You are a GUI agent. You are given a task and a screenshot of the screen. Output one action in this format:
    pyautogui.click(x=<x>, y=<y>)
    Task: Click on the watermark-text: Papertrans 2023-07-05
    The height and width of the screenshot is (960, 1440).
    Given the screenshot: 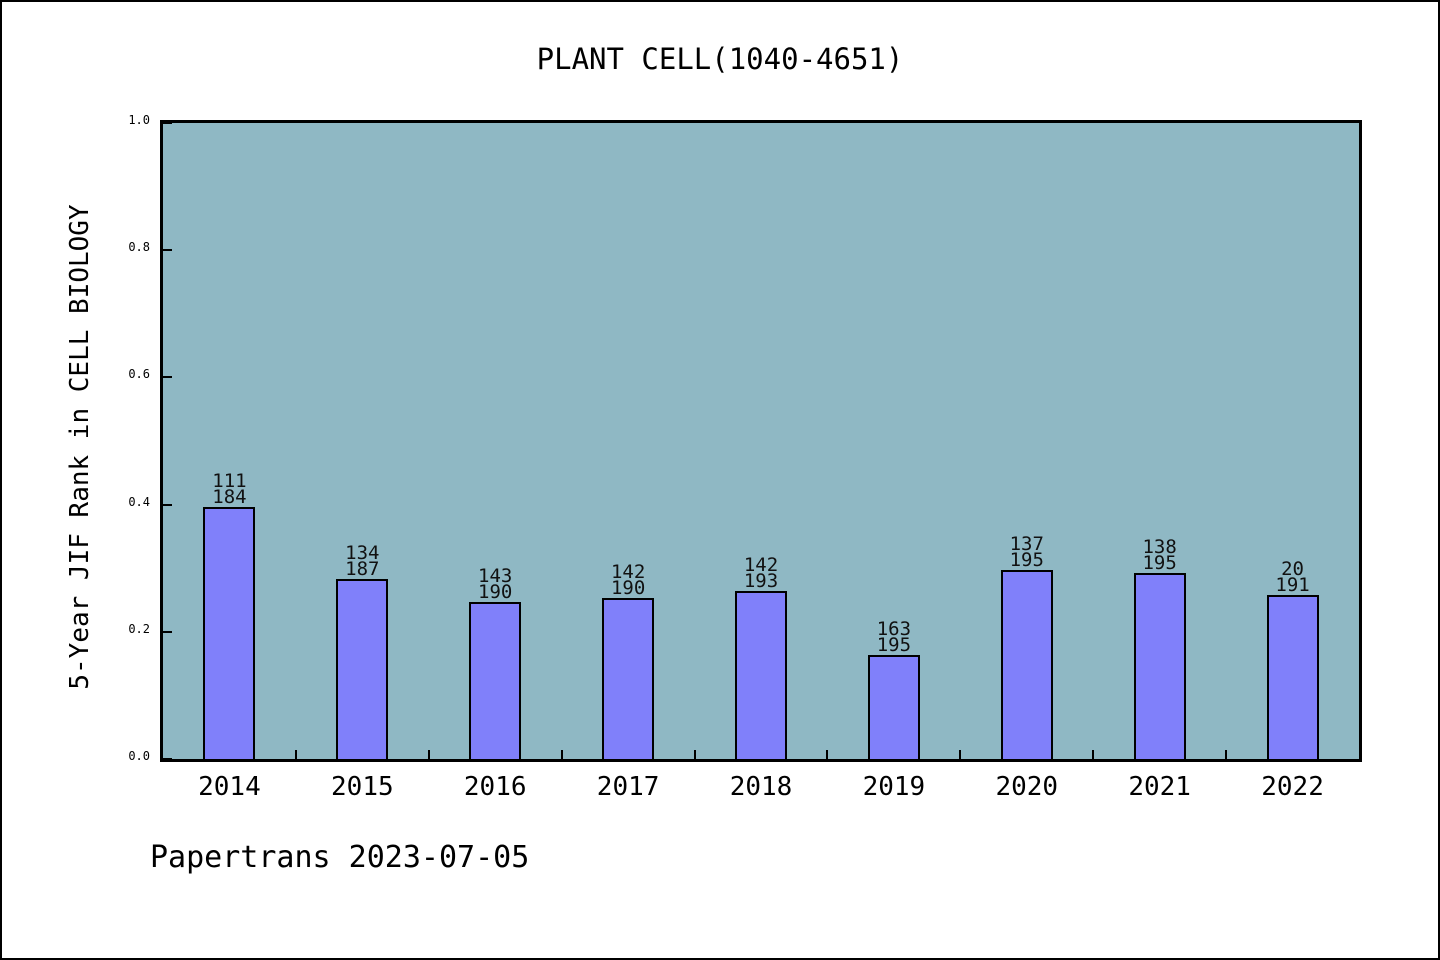 What is the action you would take?
    pyautogui.click(x=340, y=857)
    